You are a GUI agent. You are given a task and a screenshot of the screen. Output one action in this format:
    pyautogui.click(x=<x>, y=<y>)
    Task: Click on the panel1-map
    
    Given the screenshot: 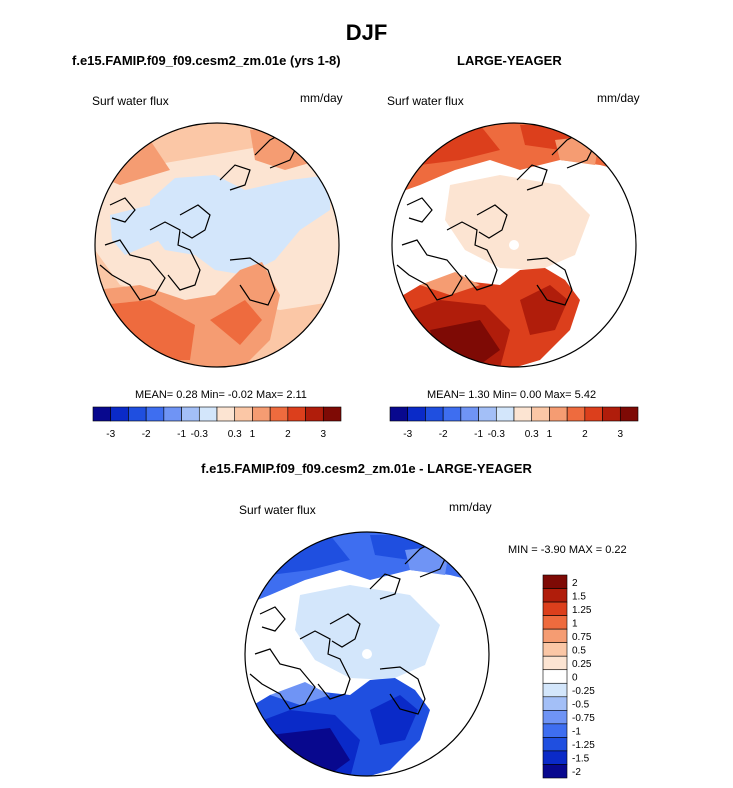 What is the action you would take?
    pyautogui.click(x=217, y=245)
    